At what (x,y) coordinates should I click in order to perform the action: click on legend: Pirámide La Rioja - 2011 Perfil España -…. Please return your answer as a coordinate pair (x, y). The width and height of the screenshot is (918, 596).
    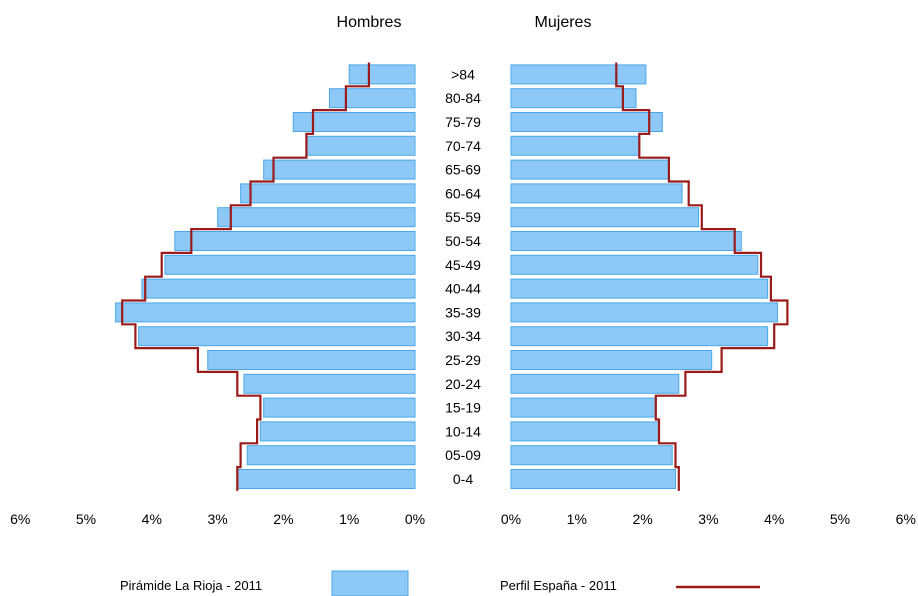
    Looking at the image, I should click on (440, 583).